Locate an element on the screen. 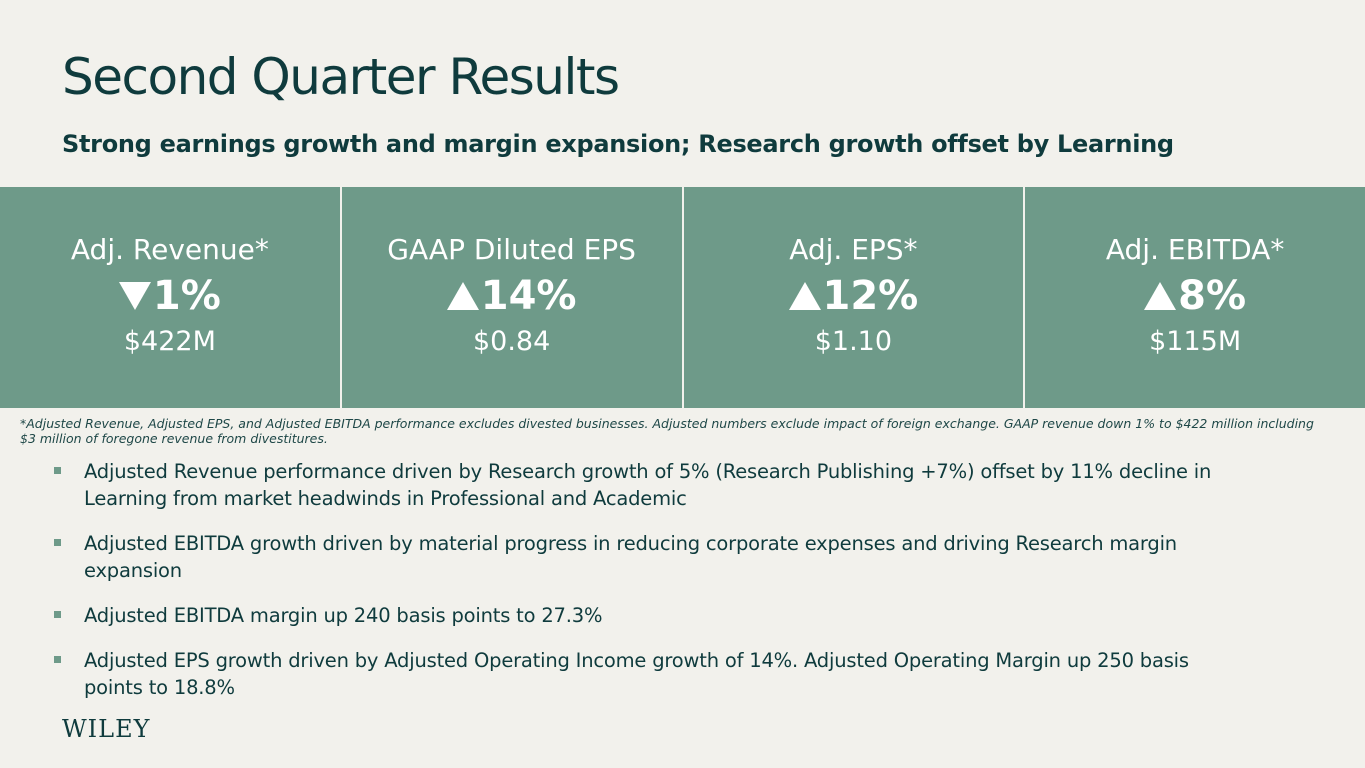  metric-change-value: 1% is located at coordinates (186, 296).